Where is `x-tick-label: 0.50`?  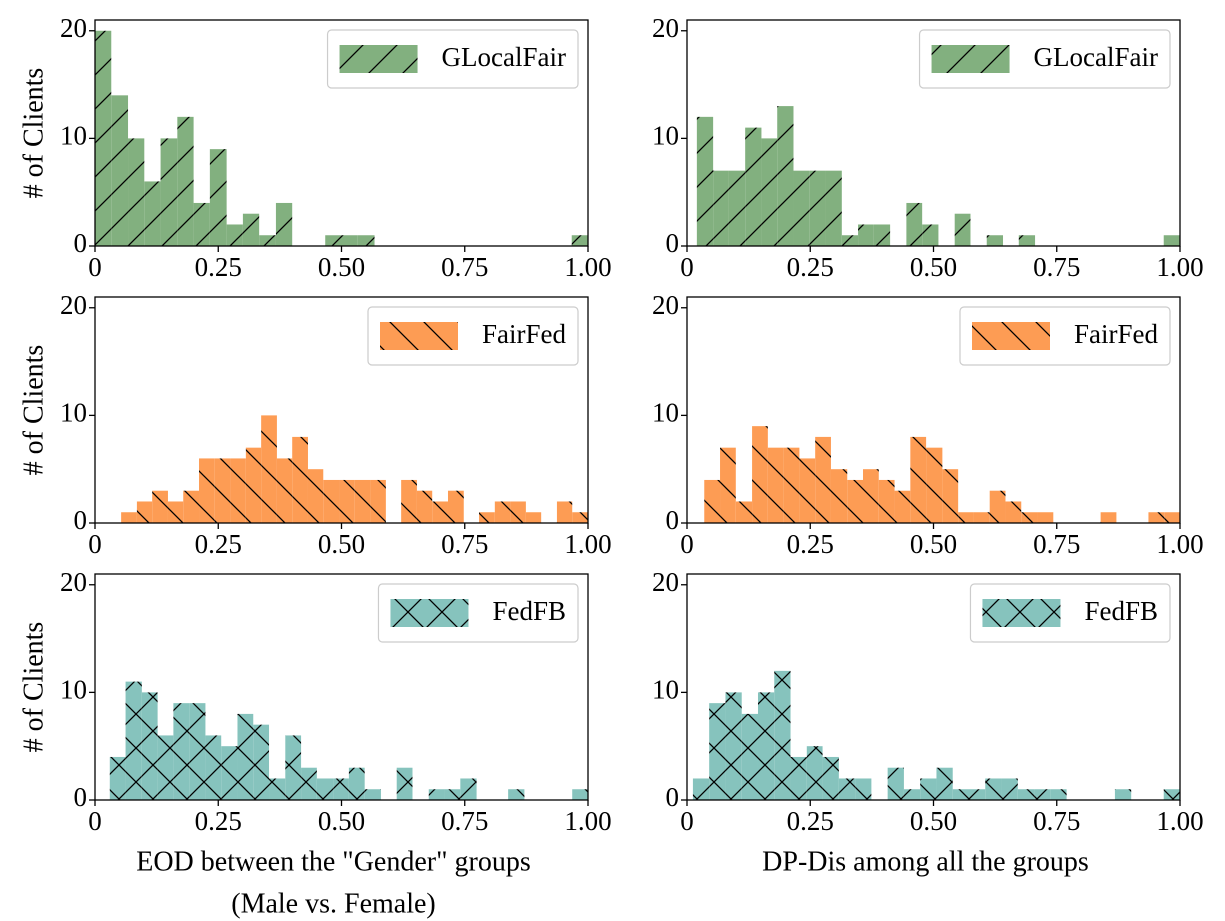
x-tick-label: 0.50 is located at coordinates (341, 821).